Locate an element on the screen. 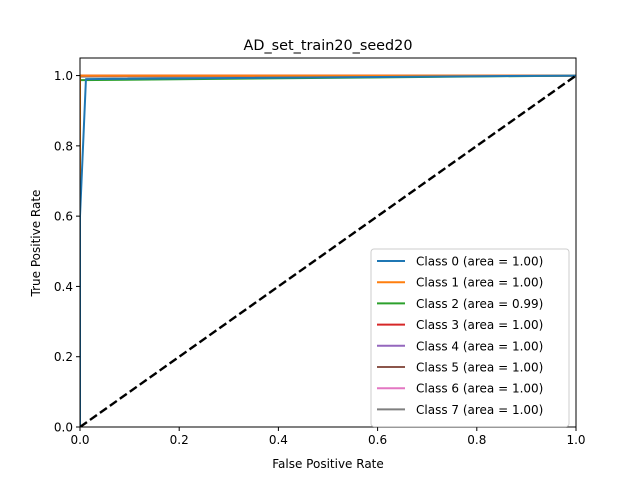 The image size is (640, 480). x-tick-label: 0.0 is located at coordinates (79, 440).